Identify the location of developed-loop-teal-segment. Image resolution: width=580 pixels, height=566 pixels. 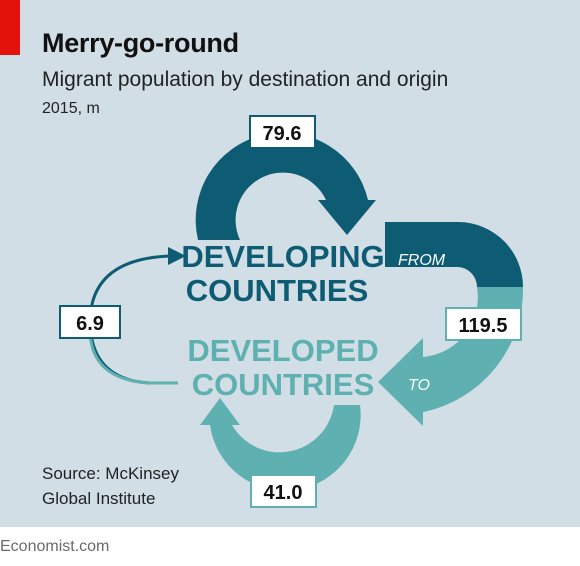
(133, 358).